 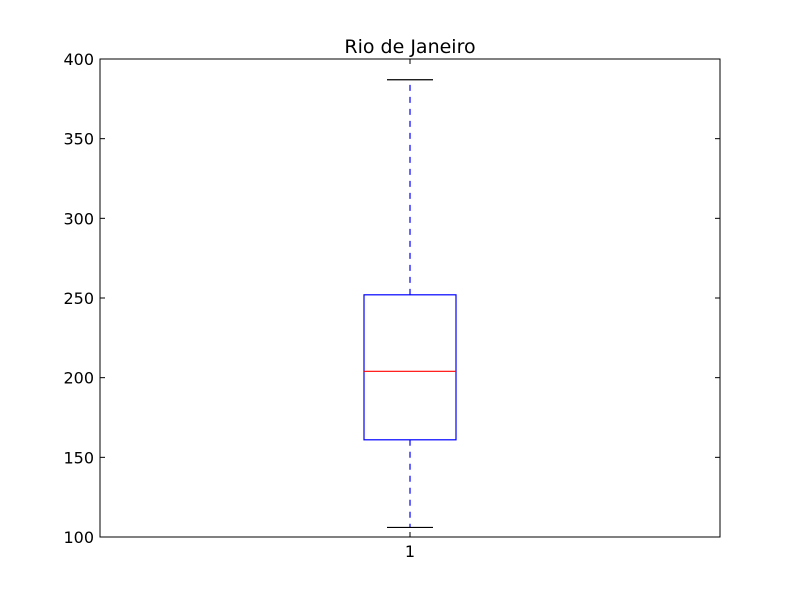 What do you see at coordinates (78, 378) in the screenshot?
I see `y-tick-label: 200` at bounding box center [78, 378].